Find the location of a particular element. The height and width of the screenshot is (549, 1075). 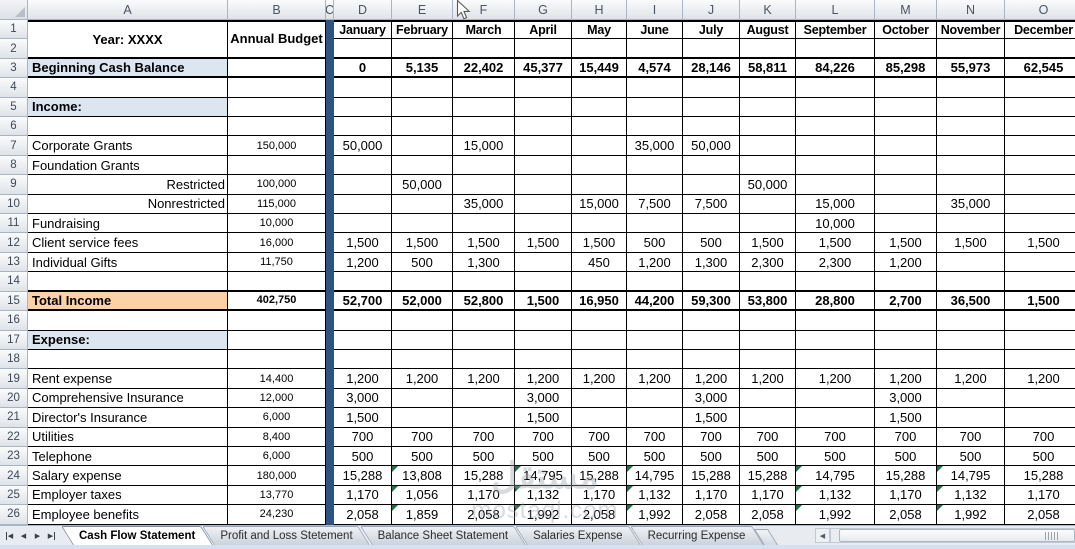

cell-K5 is located at coordinates (768, 107).